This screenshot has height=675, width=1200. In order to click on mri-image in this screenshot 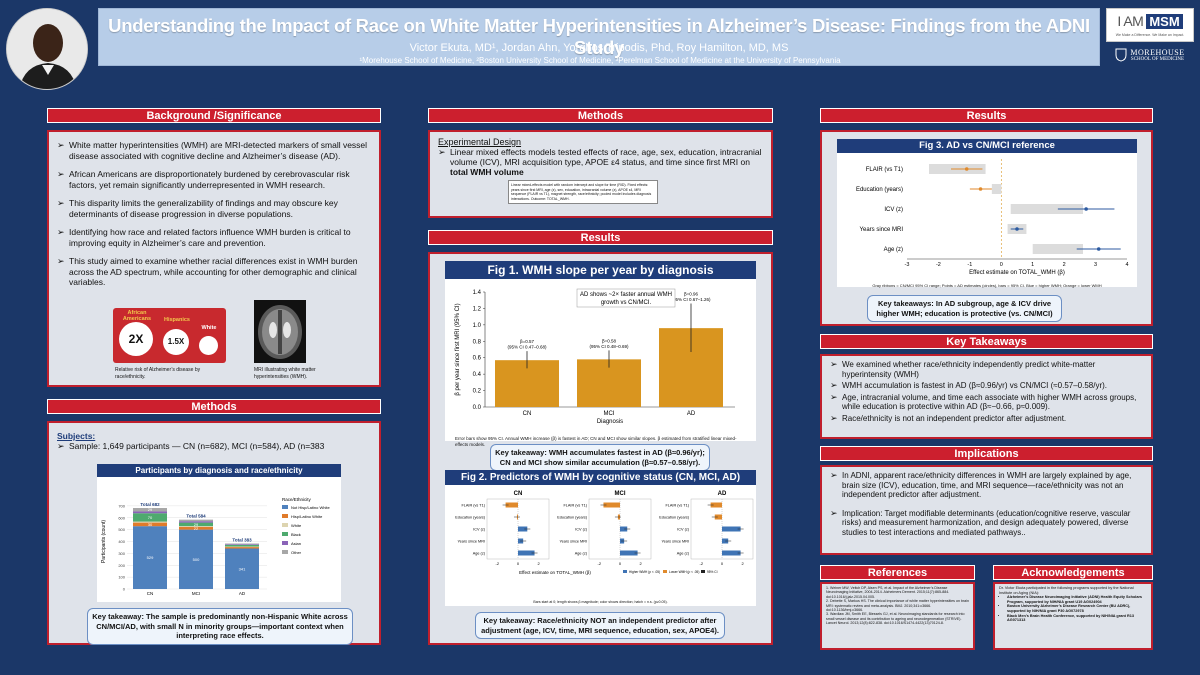, I will do `click(280, 331)`.